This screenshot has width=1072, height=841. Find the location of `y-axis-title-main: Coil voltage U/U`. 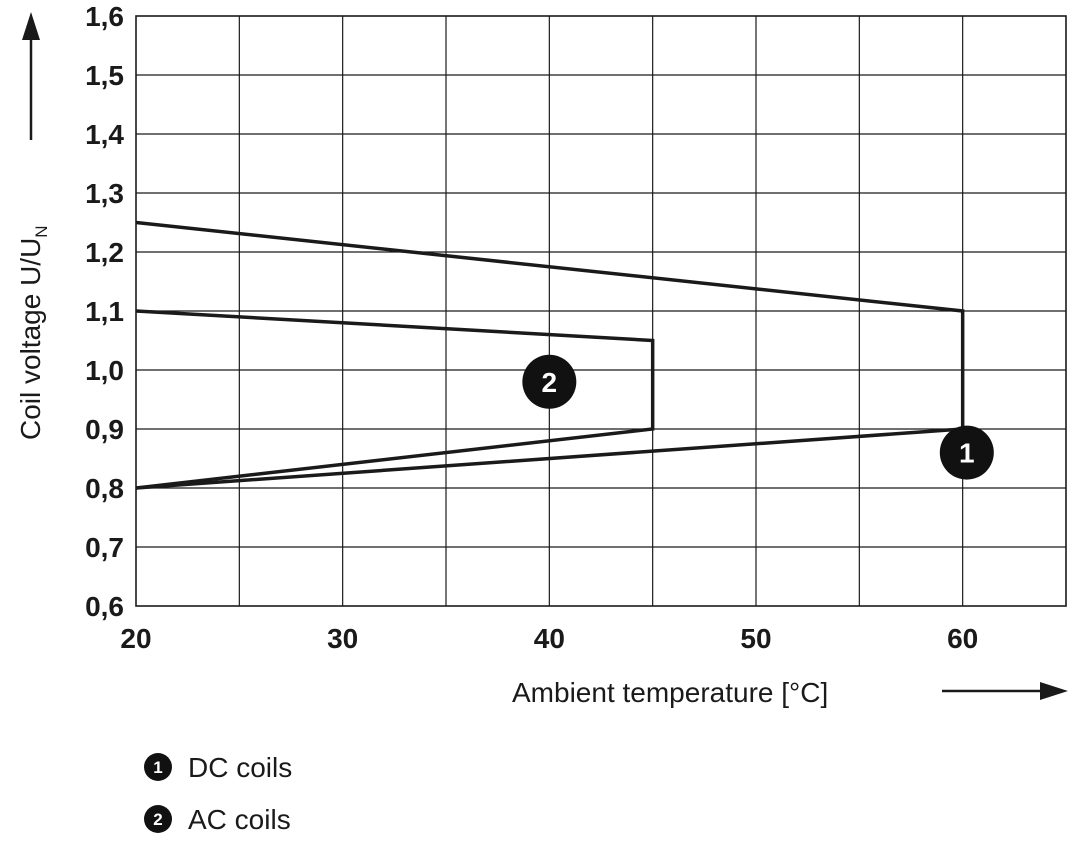

y-axis-title-main: Coil voltage U/U is located at coordinates (30, 339).